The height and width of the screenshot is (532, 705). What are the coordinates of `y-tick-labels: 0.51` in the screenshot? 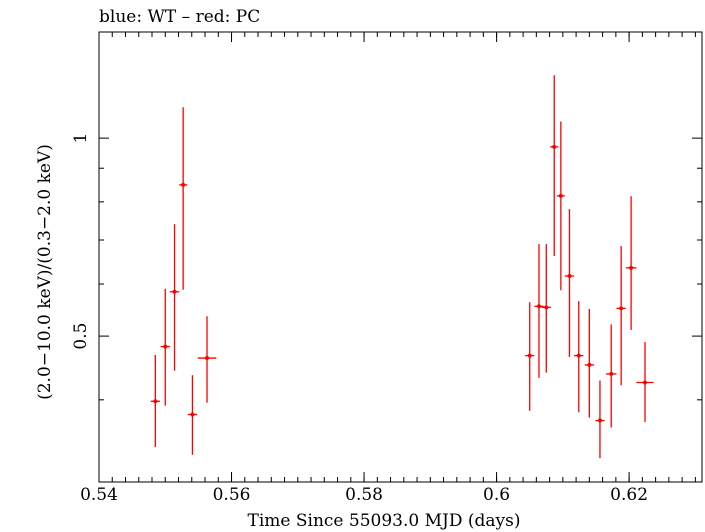 It's located at (81, 241).